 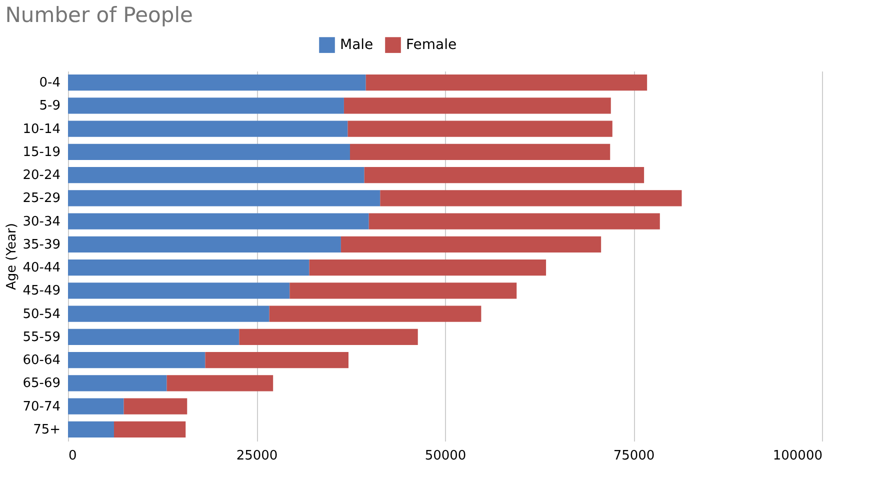 I want to click on y-tick-label: 65-69, so click(x=41, y=384).